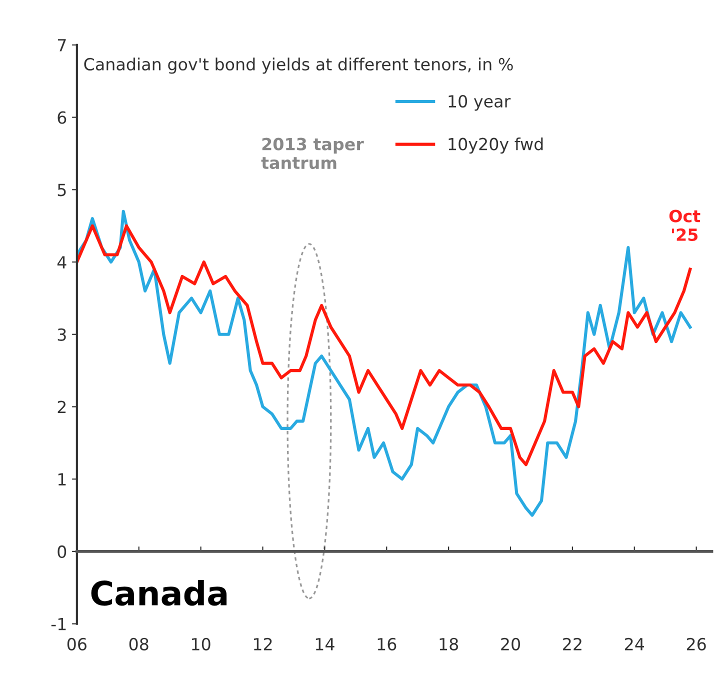  I want to click on y-tick-label: 0, so click(62, 551).